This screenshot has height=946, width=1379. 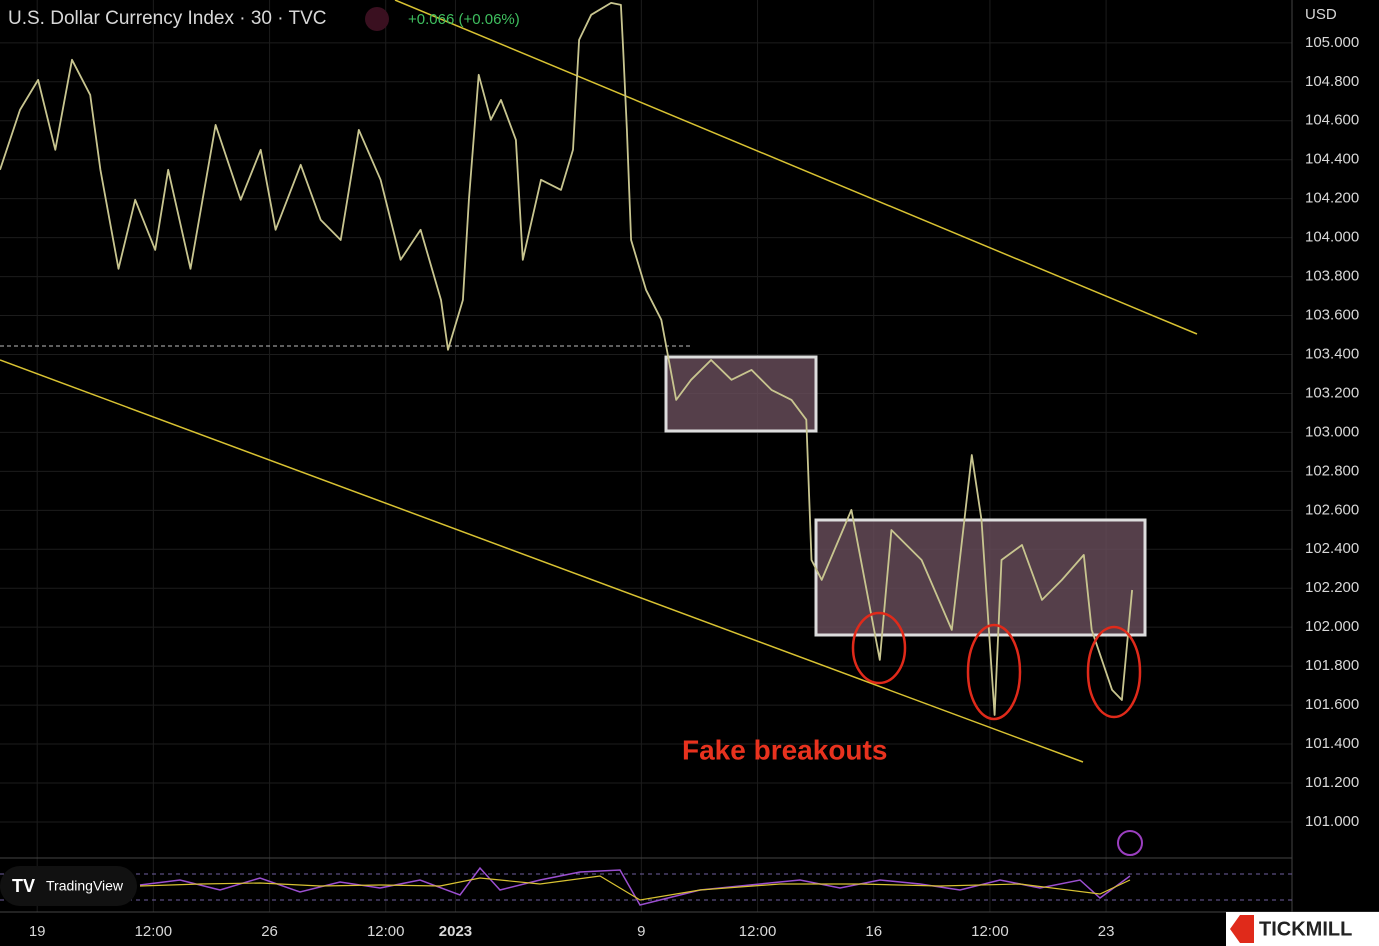 I want to click on x-tick-label: 19, so click(x=37, y=931).